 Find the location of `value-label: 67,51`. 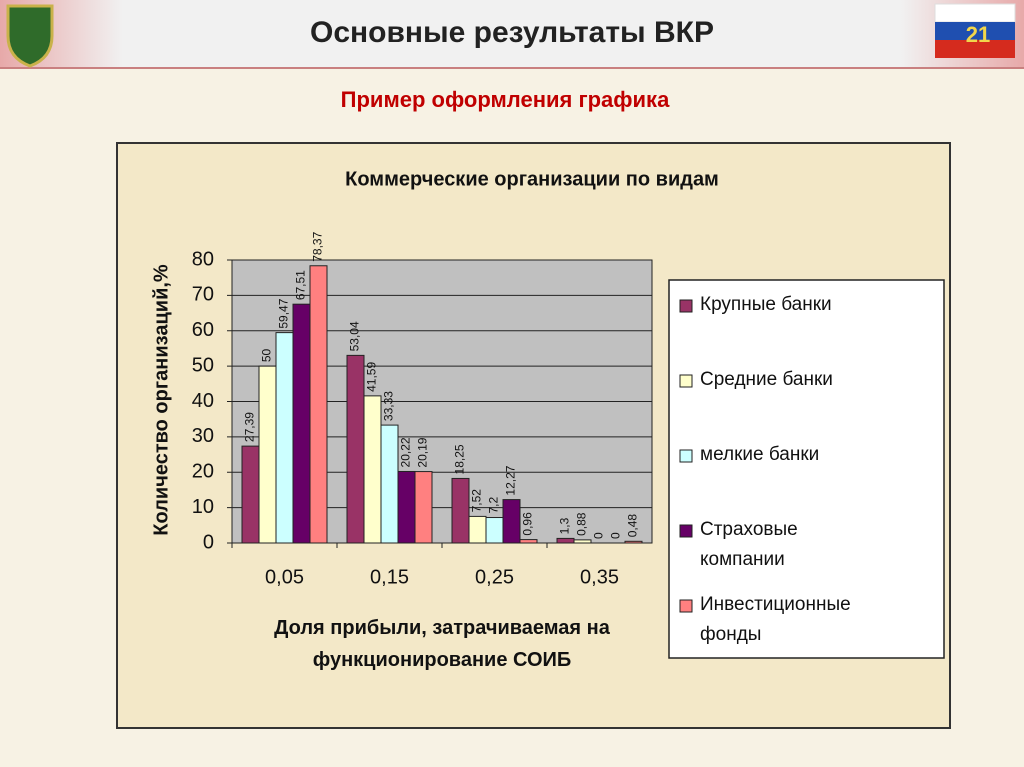

value-label: 67,51 is located at coordinates (301, 285).